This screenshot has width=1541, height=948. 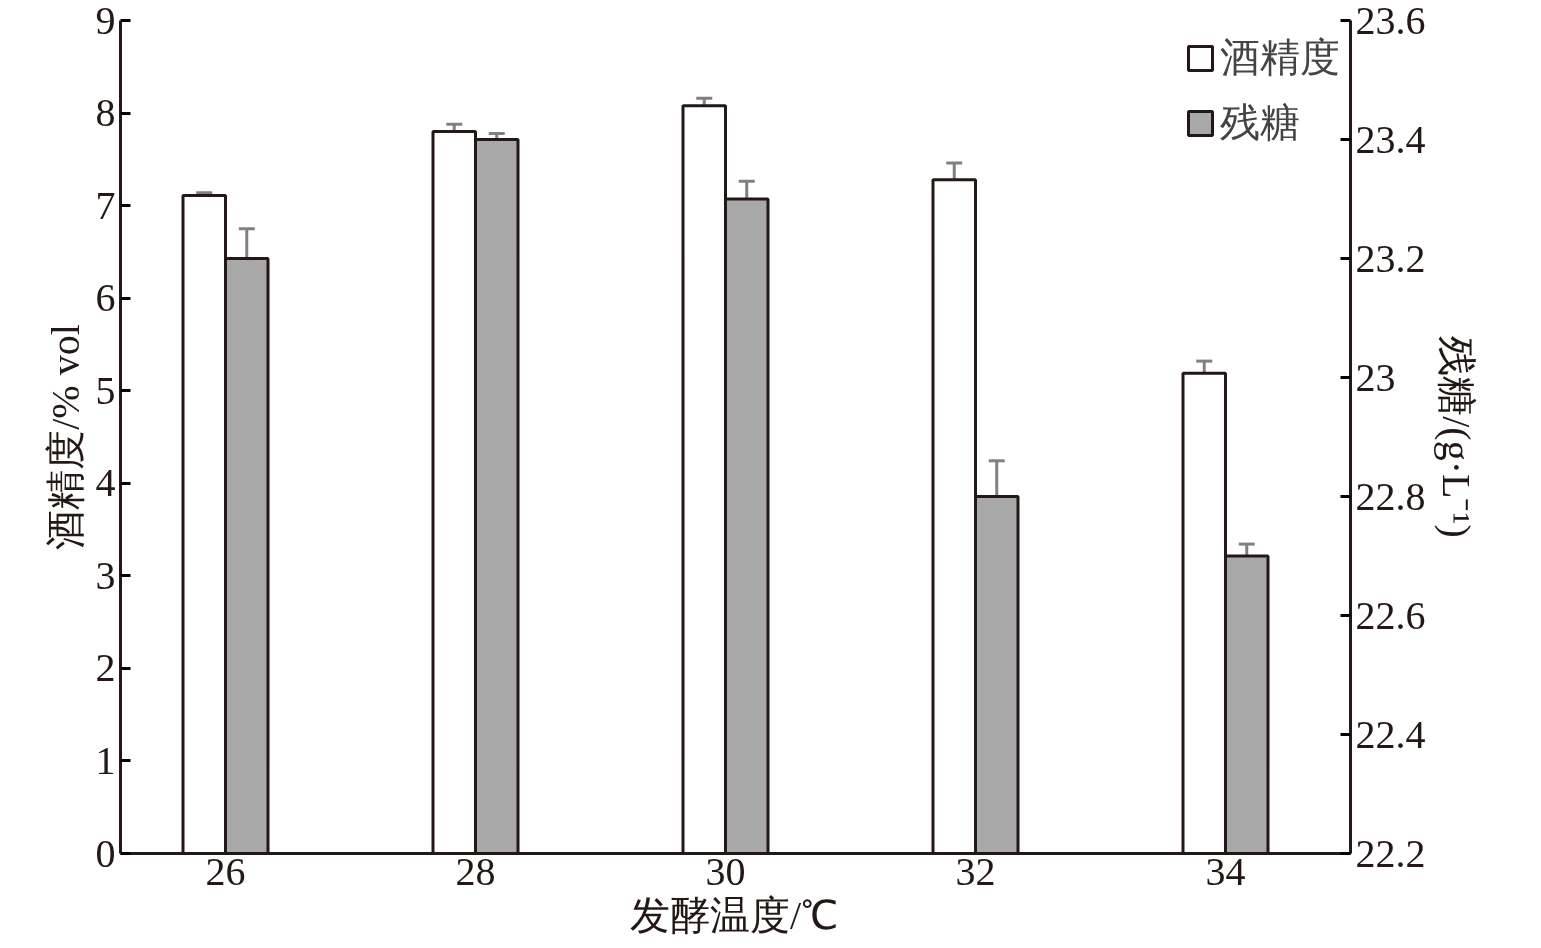 I want to click on y2-axis-title: 残糖/(g·L⁻¹), so click(x=1456, y=437).